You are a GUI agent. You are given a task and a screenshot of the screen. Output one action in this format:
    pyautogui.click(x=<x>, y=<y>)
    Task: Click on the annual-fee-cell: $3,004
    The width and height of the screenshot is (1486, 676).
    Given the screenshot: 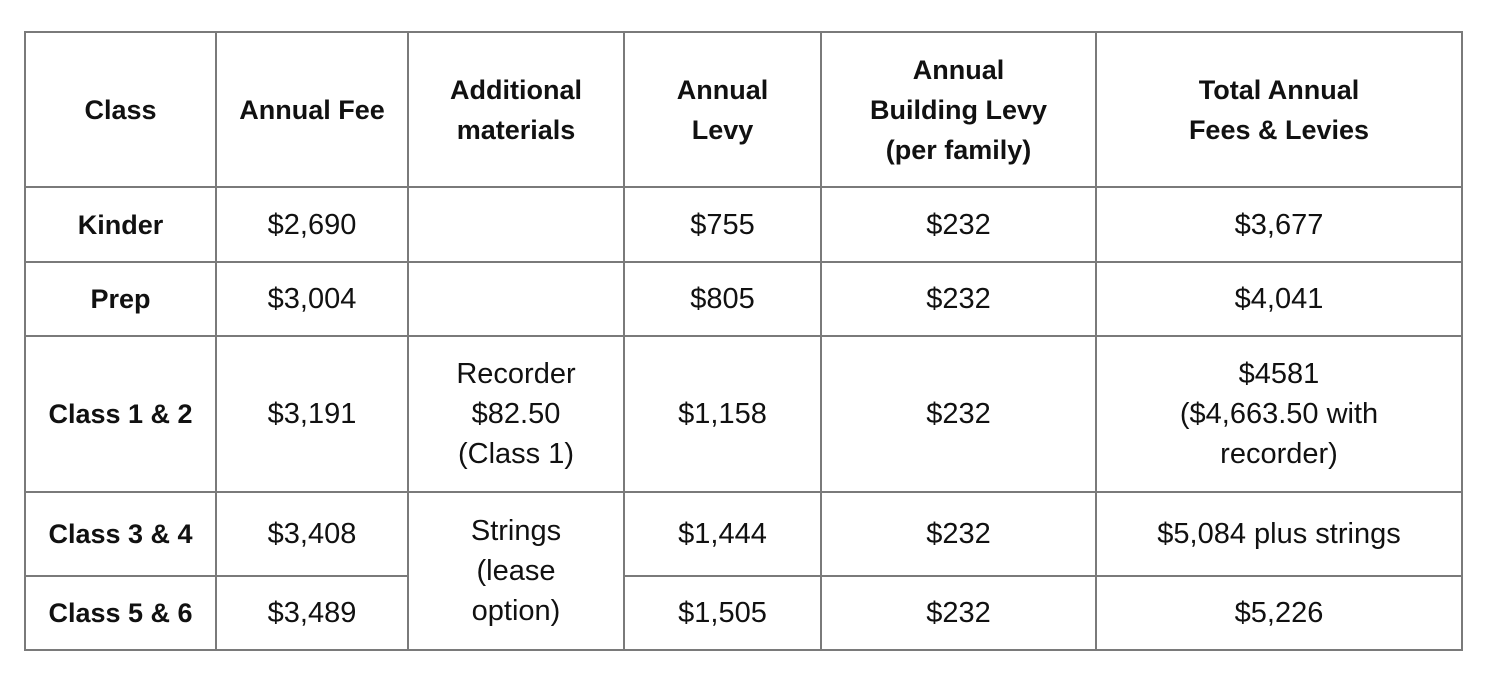 What is the action you would take?
    pyautogui.click(x=312, y=299)
    